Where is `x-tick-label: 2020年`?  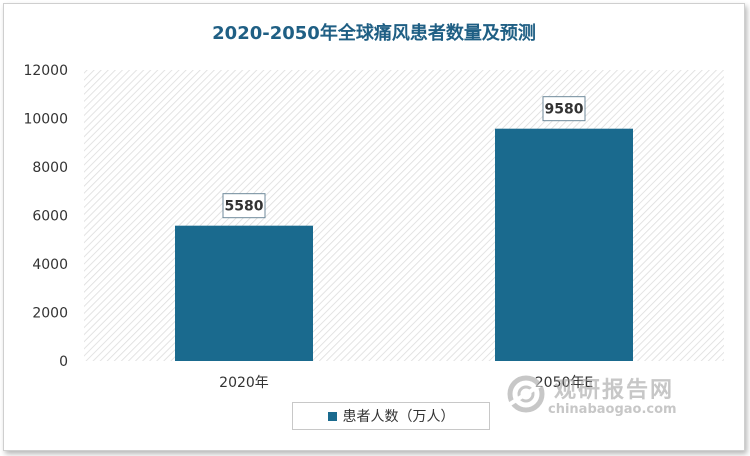 x-tick-label: 2020年 is located at coordinates (244, 383).